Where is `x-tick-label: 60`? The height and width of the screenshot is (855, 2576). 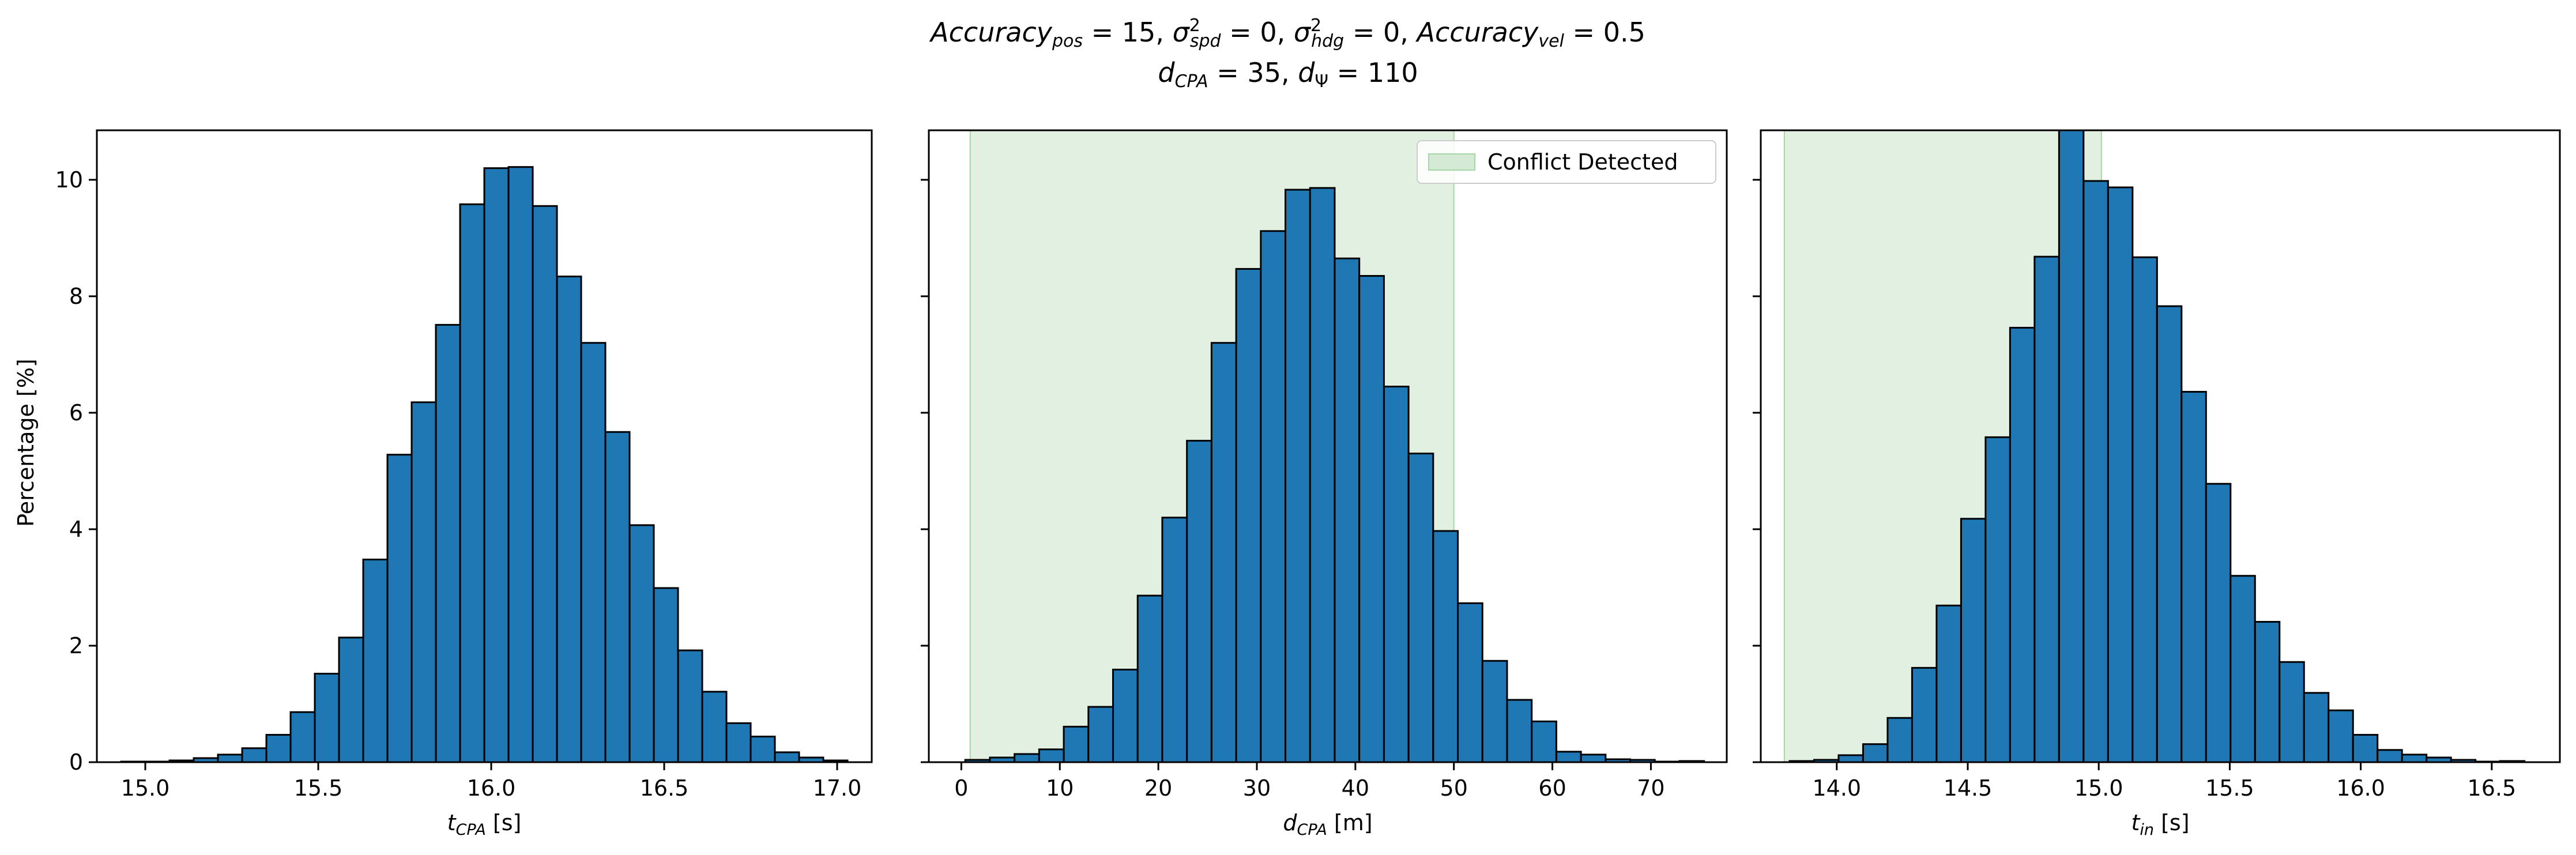
x-tick-label: 60 is located at coordinates (1552, 788).